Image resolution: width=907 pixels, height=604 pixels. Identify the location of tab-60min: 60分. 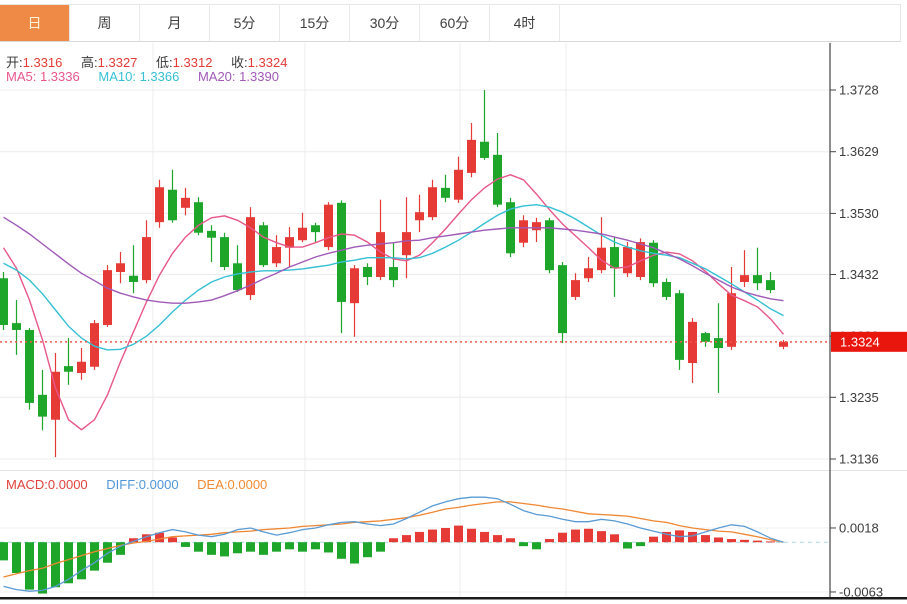
(455, 23).